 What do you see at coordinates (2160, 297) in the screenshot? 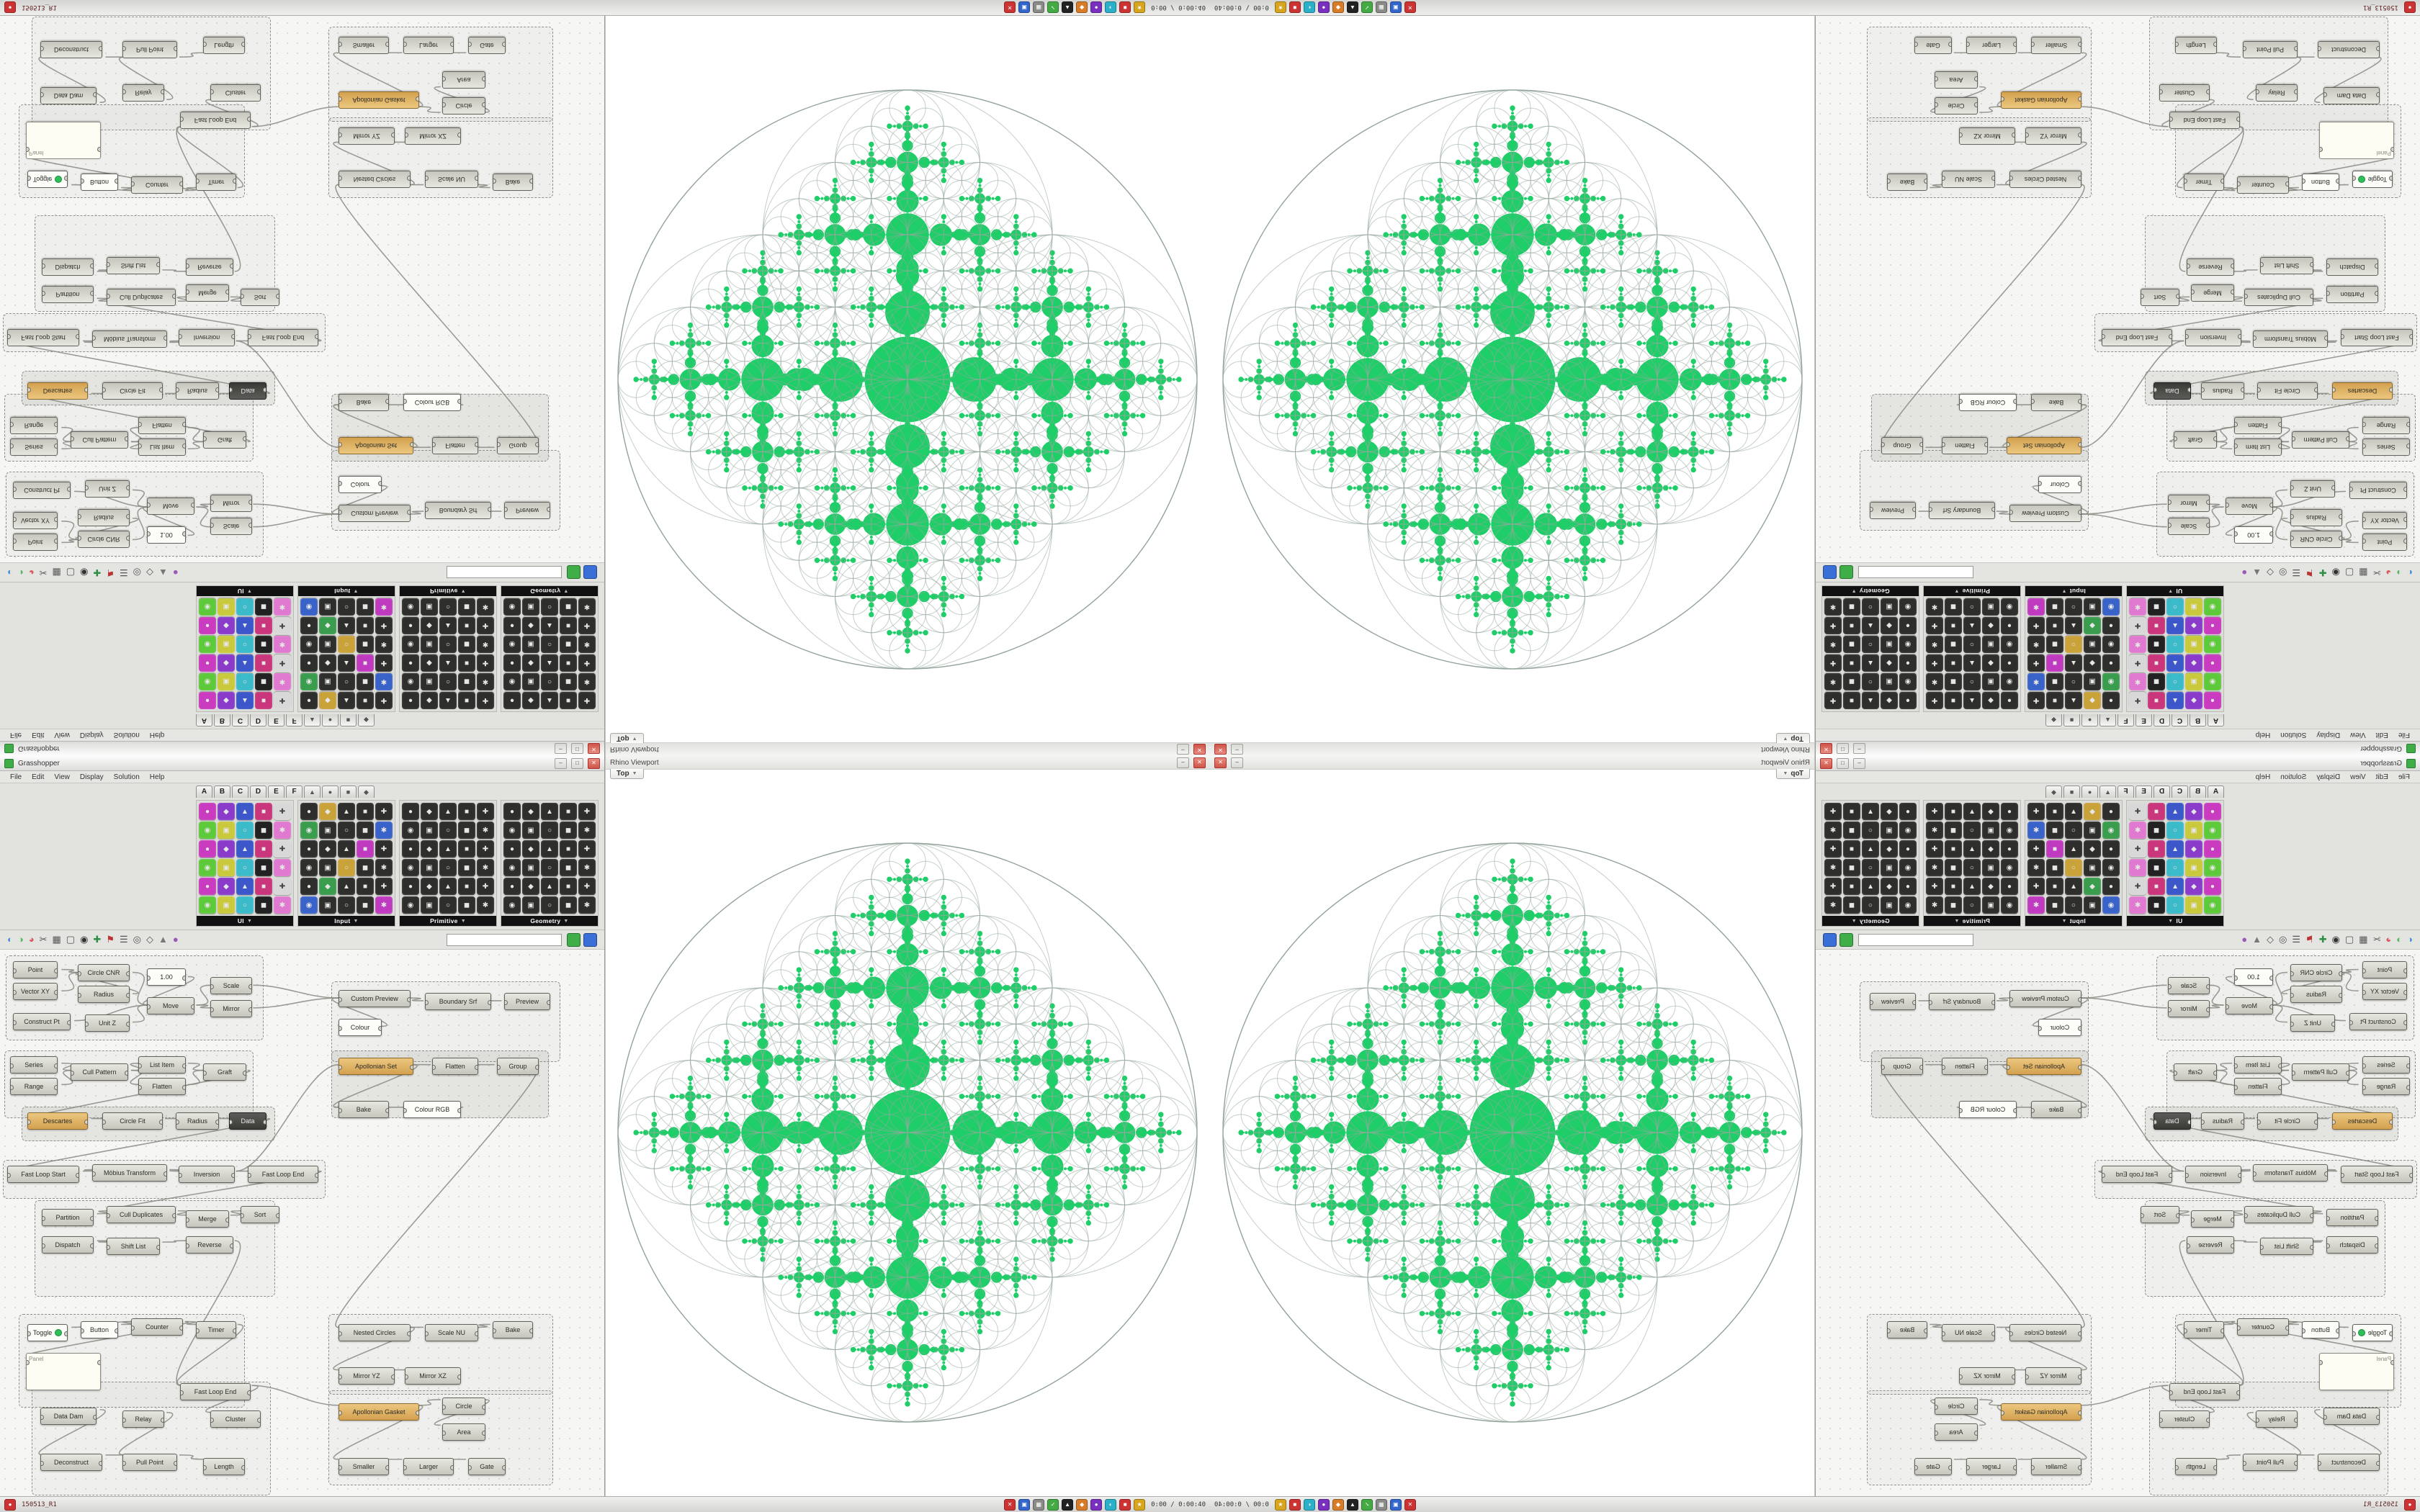
I see `gh-node: Sort` at bounding box center [2160, 297].